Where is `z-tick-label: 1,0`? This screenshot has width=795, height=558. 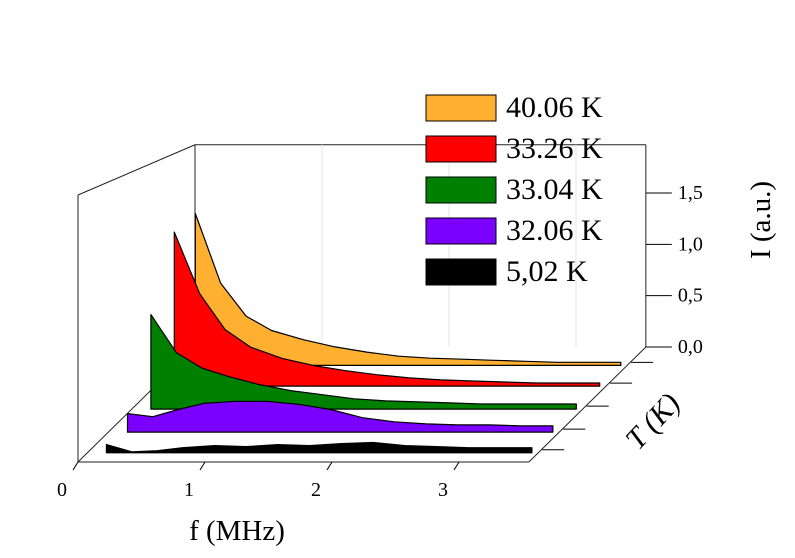
z-tick-label: 1,0 is located at coordinates (690, 244).